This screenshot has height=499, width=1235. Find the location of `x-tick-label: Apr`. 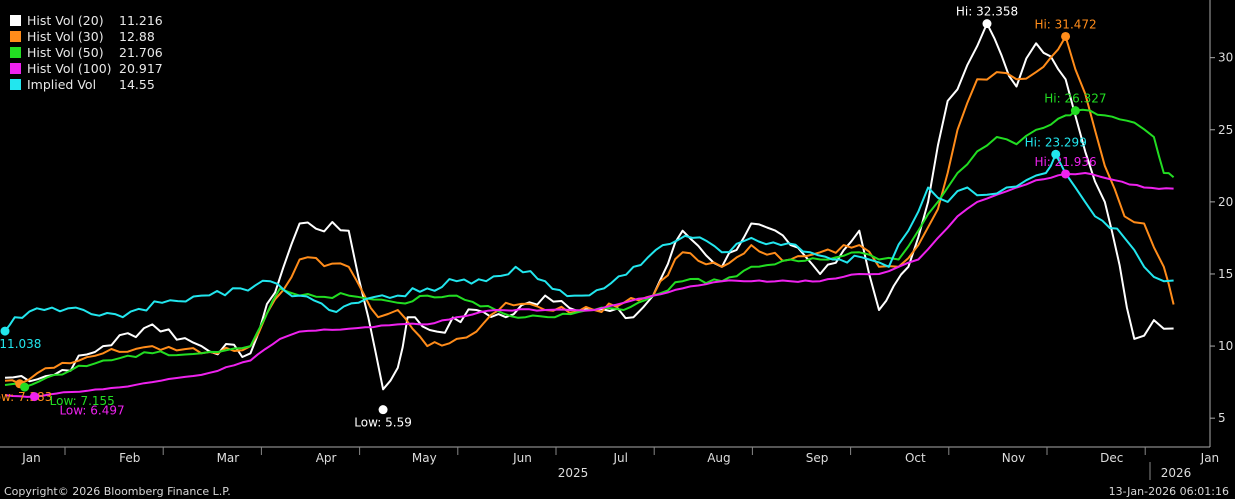

x-tick-label: Apr is located at coordinates (326, 458).